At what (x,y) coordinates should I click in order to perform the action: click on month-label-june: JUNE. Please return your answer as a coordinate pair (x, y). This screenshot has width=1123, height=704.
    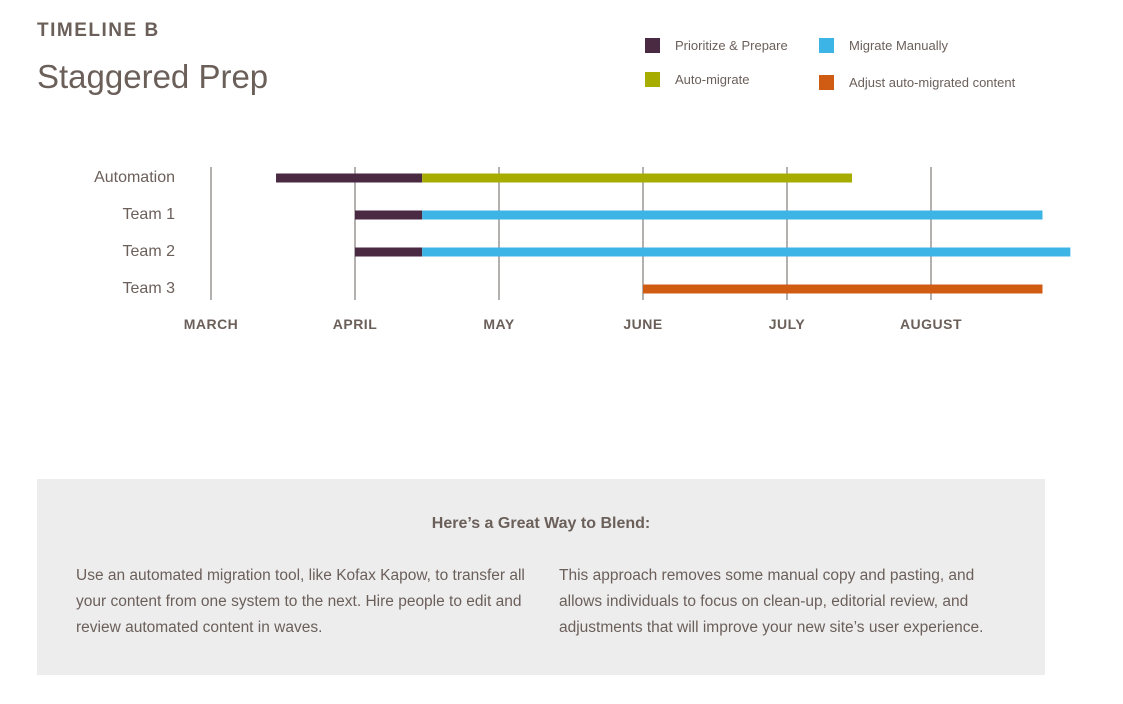
    Looking at the image, I should click on (642, 324).